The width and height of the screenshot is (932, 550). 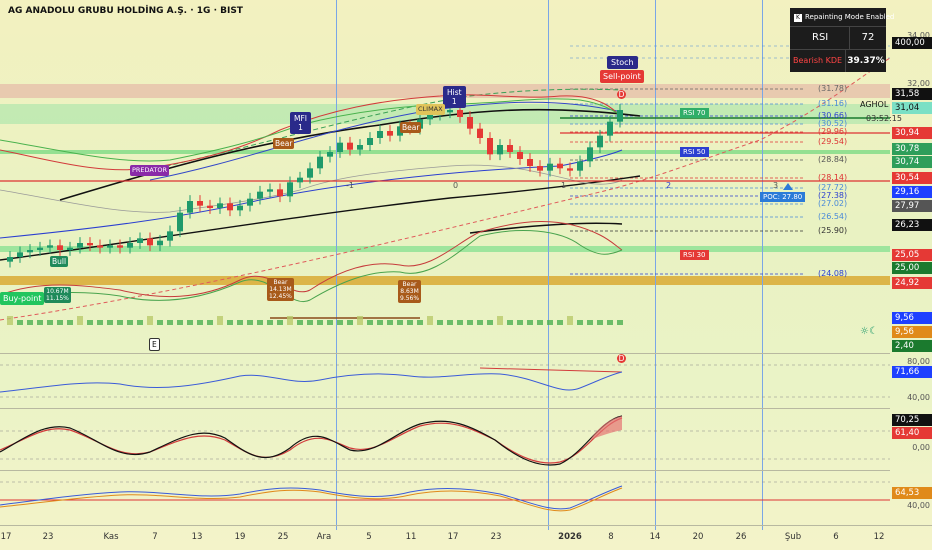 What do you see at coordinates (621, 358) in the screenshot?
I see `d-marker-rsi: D` at bounding box center [621, 358].